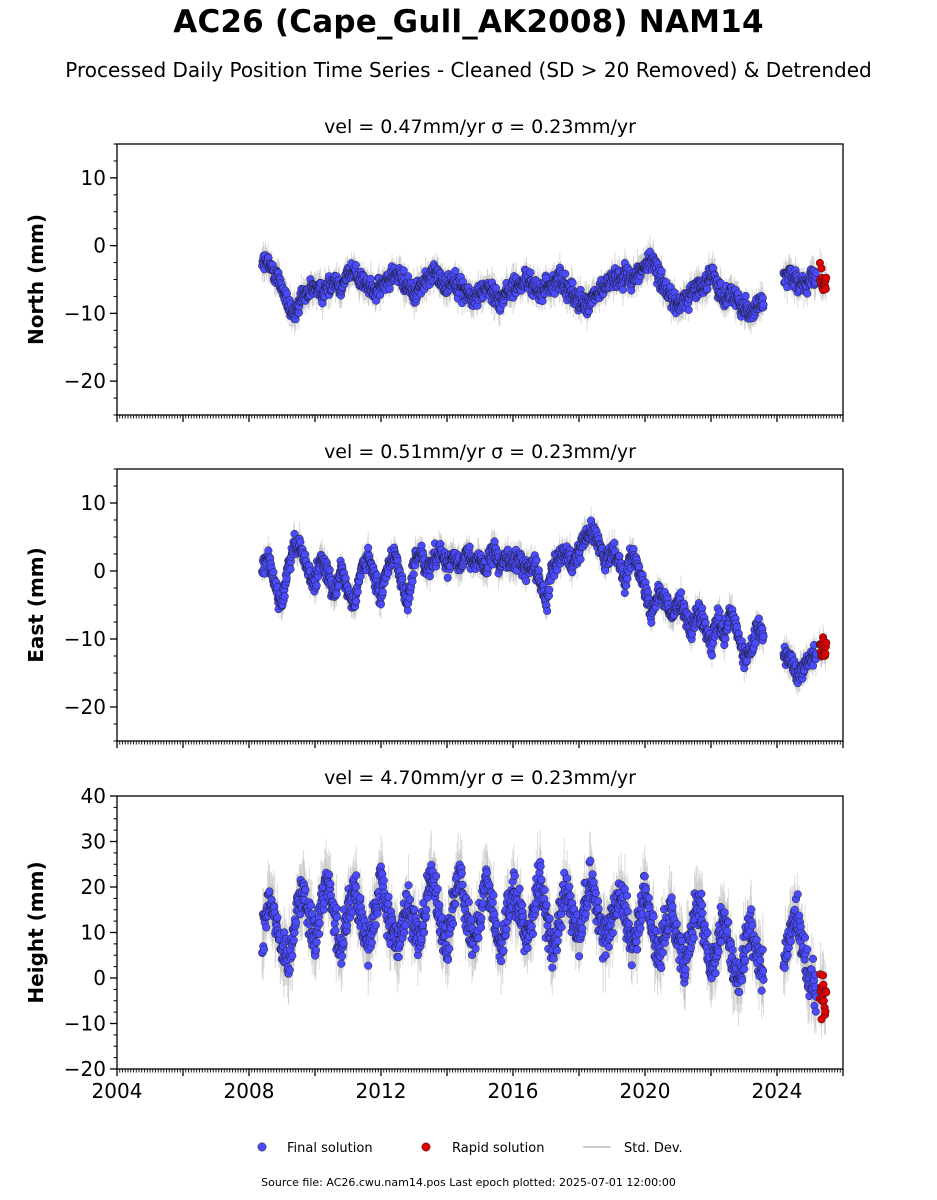 The image size is (937, 1200). I want to click on y-tick-label: −10, so click(85, 313).